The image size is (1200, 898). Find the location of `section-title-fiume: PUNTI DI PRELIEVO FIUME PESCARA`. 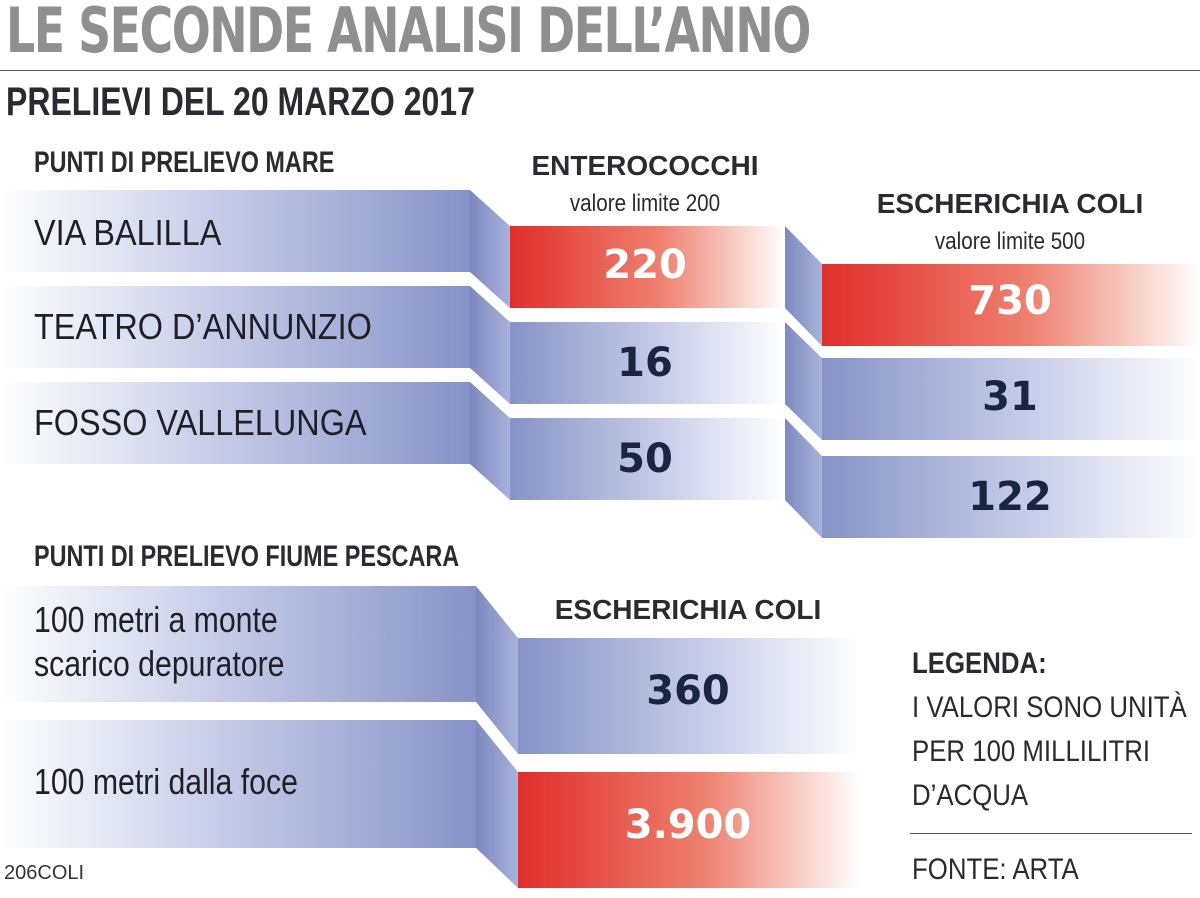

section-title-fiume: PUNTI DI PRELIEVO FIUME PESCARA is located at coordinates (247, 556).